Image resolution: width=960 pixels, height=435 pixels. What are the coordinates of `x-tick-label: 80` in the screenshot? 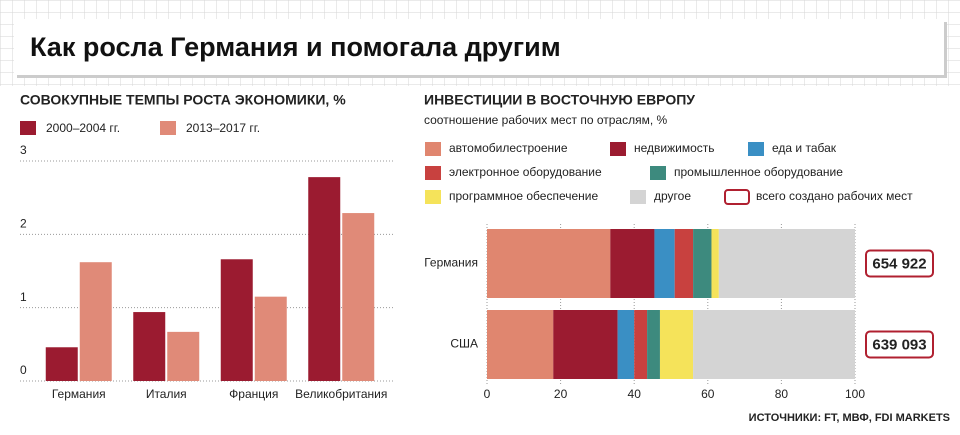 It's located at (782, 394).